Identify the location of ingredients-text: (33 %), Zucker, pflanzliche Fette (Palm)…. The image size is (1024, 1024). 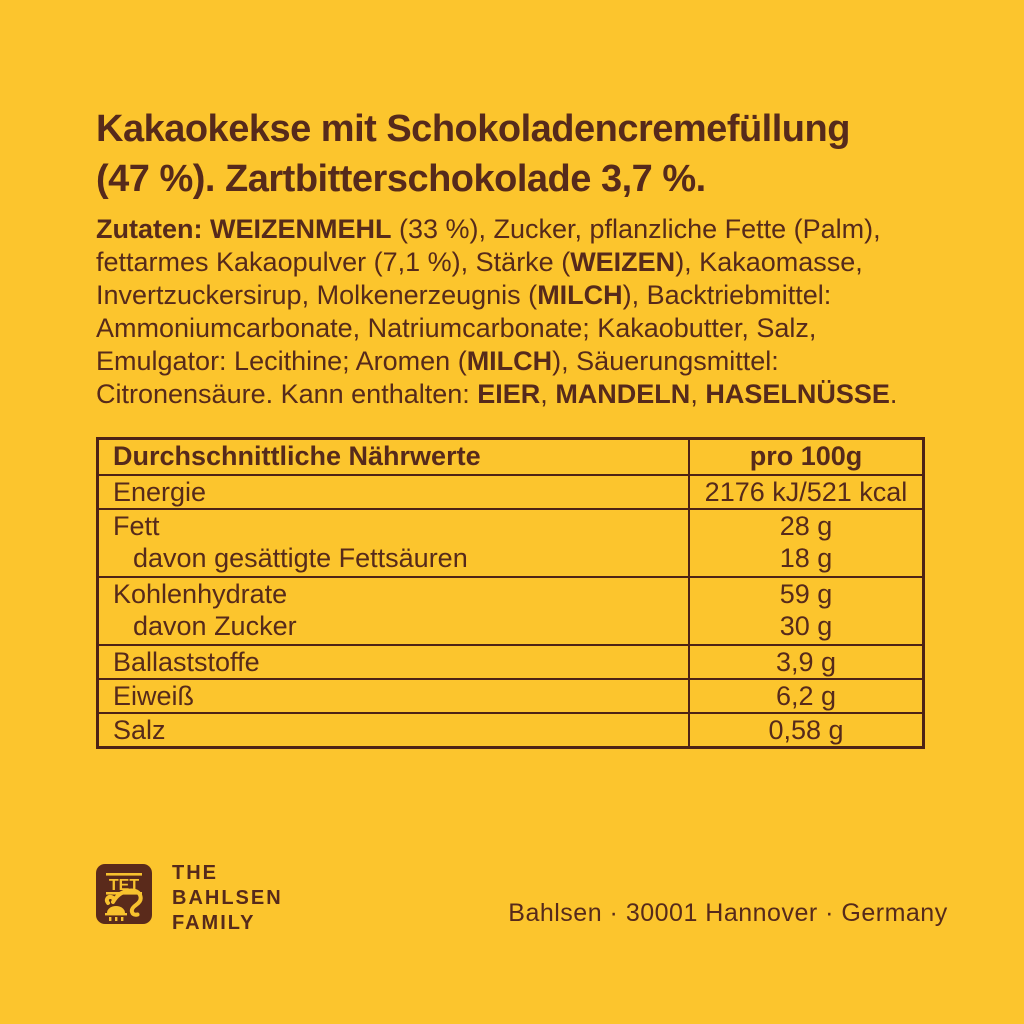
(636, 229).